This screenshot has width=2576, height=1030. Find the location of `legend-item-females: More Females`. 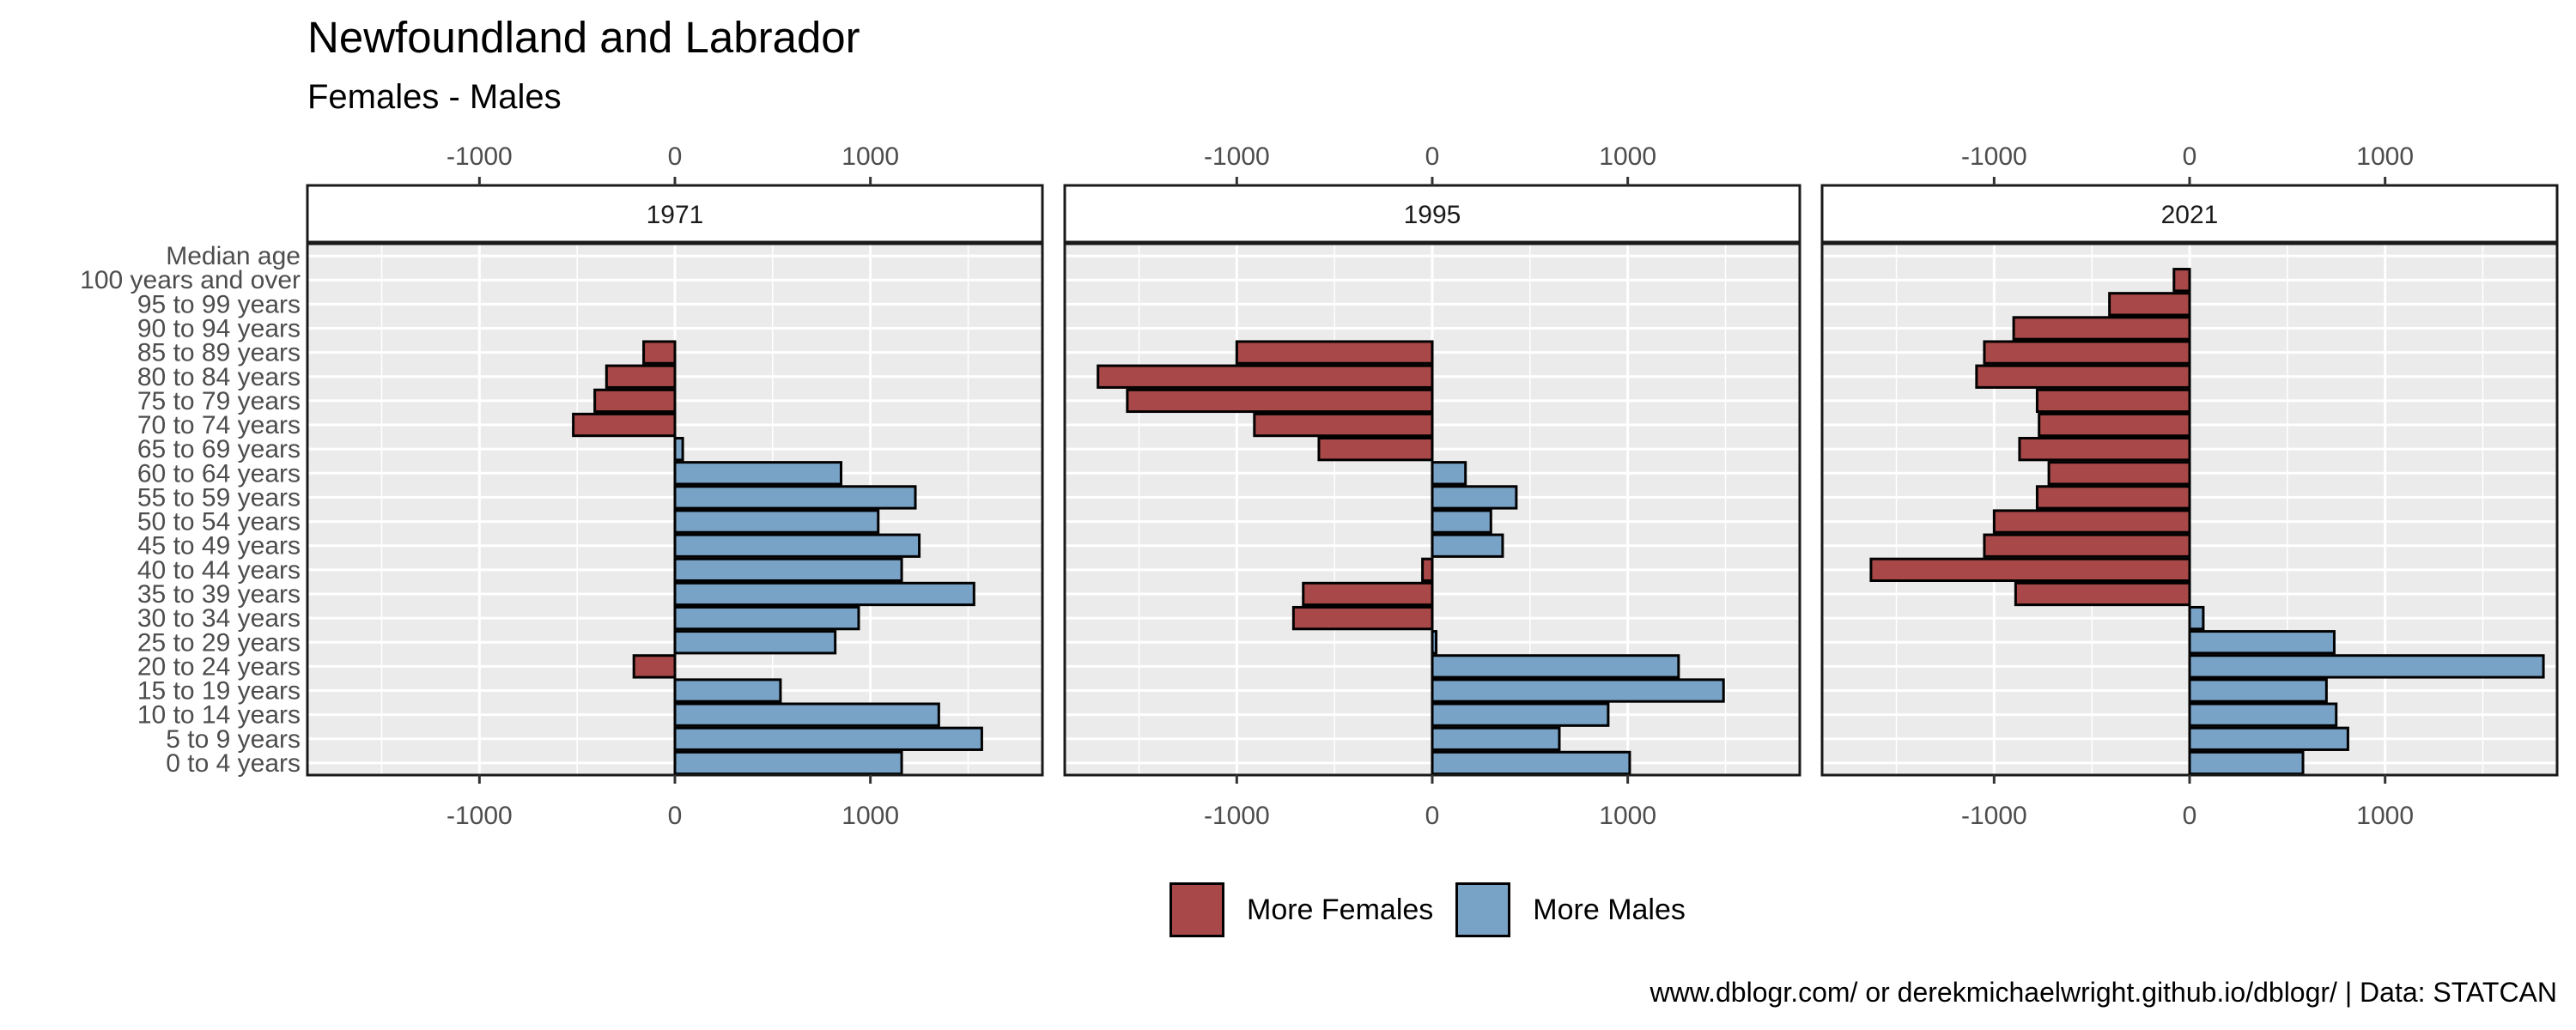

legend-item-females: More Females is located at coordinates (1301, 909).